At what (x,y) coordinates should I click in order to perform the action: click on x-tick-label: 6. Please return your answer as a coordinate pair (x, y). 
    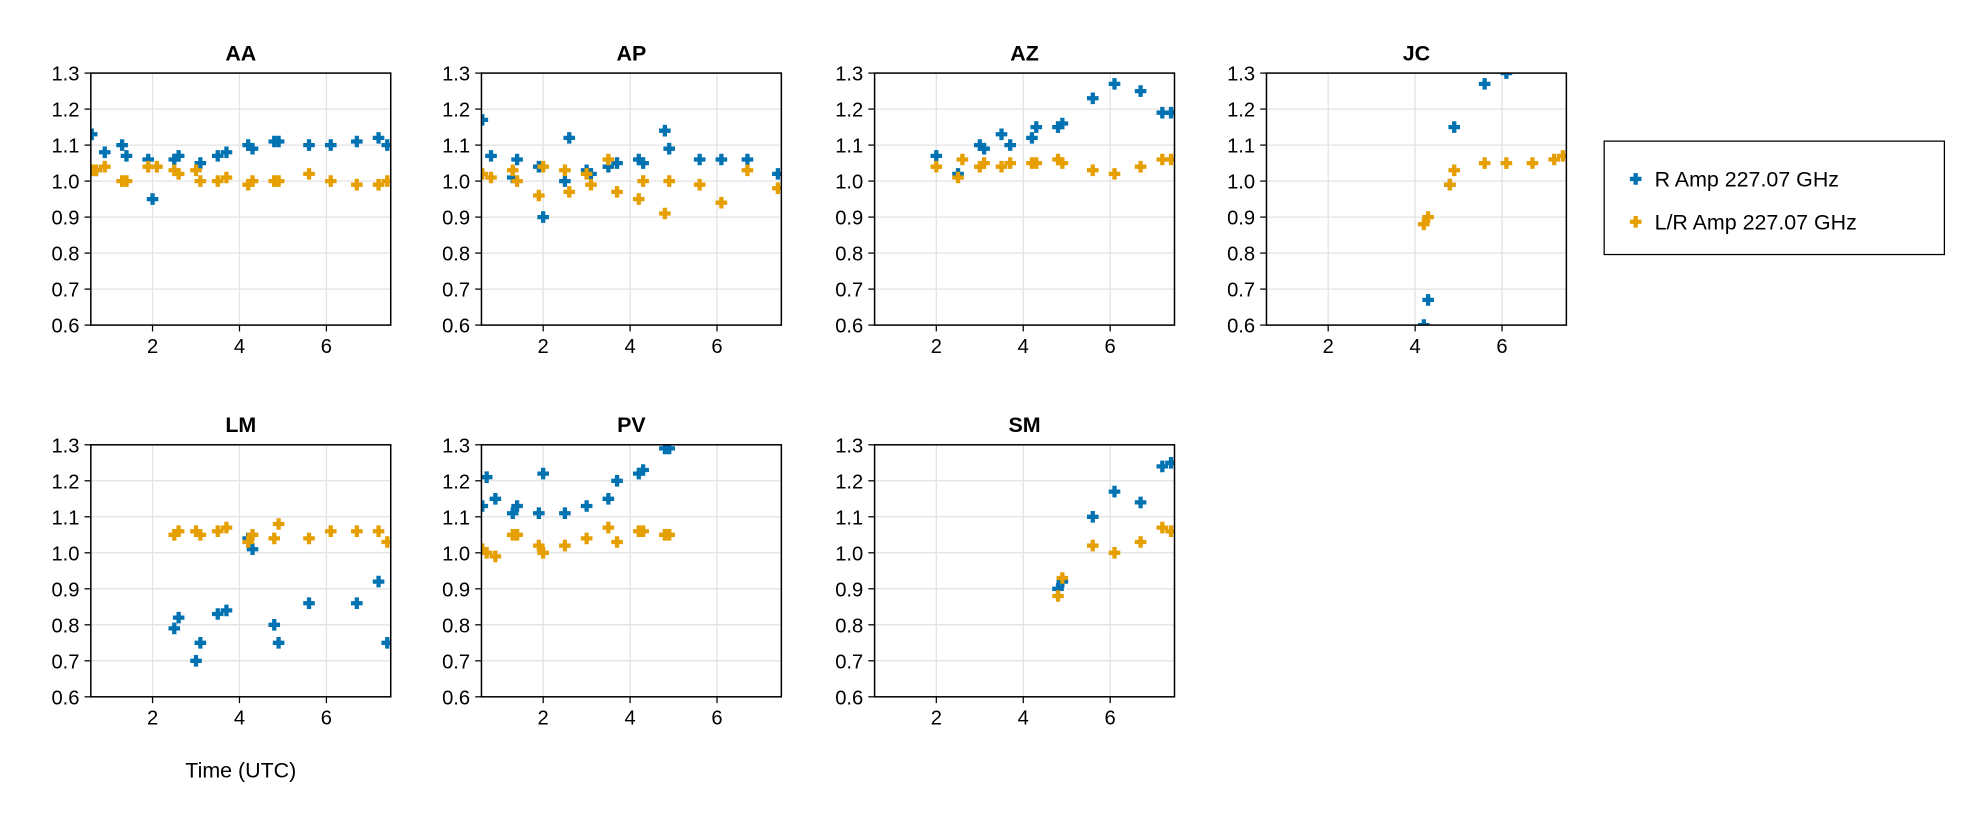
    Looking at the image, I should click on (326, 719).